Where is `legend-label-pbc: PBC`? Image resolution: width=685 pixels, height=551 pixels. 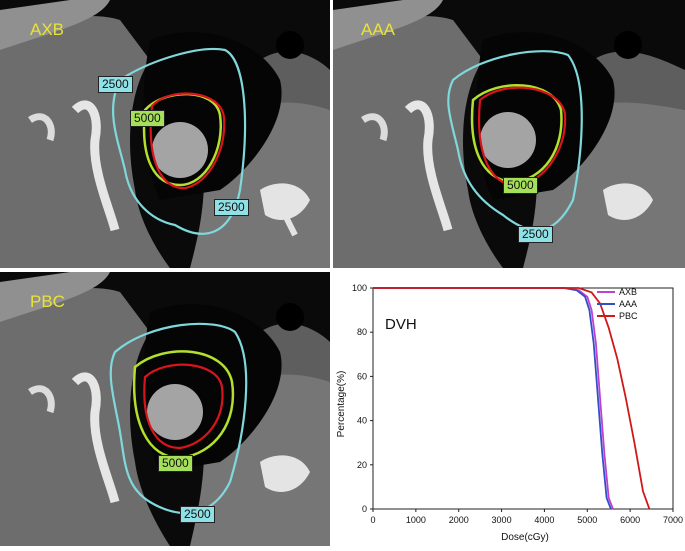
legend-label-pbc: PBC is located at coordinates (628, 316).